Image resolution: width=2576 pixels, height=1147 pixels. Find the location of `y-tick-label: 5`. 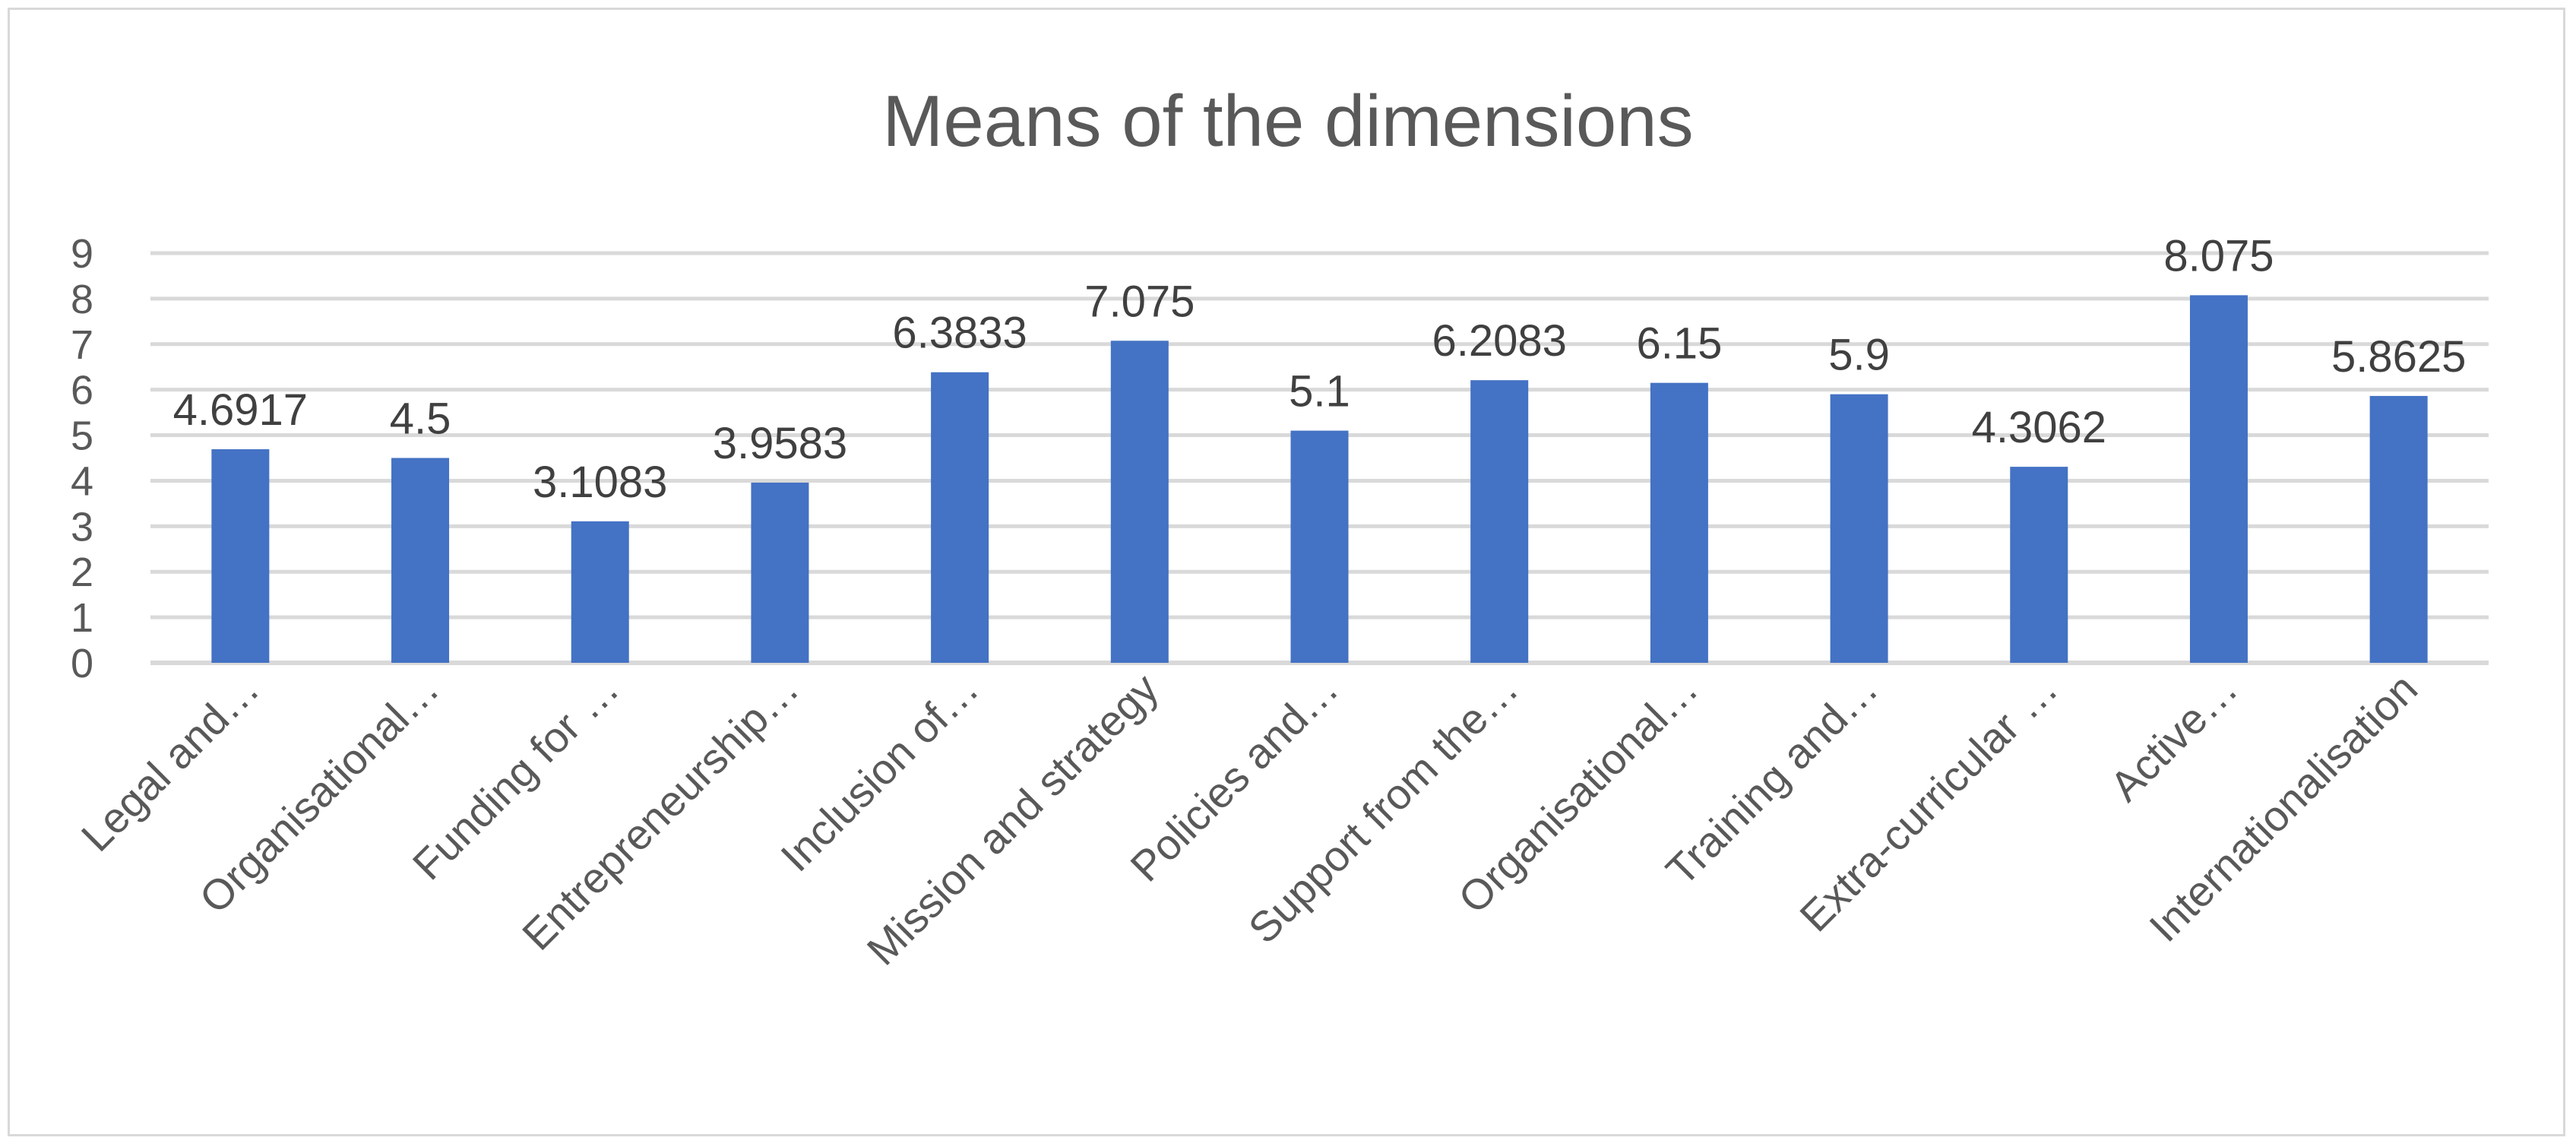

y-tick-label: 5 is located at coordinates (82, 436).